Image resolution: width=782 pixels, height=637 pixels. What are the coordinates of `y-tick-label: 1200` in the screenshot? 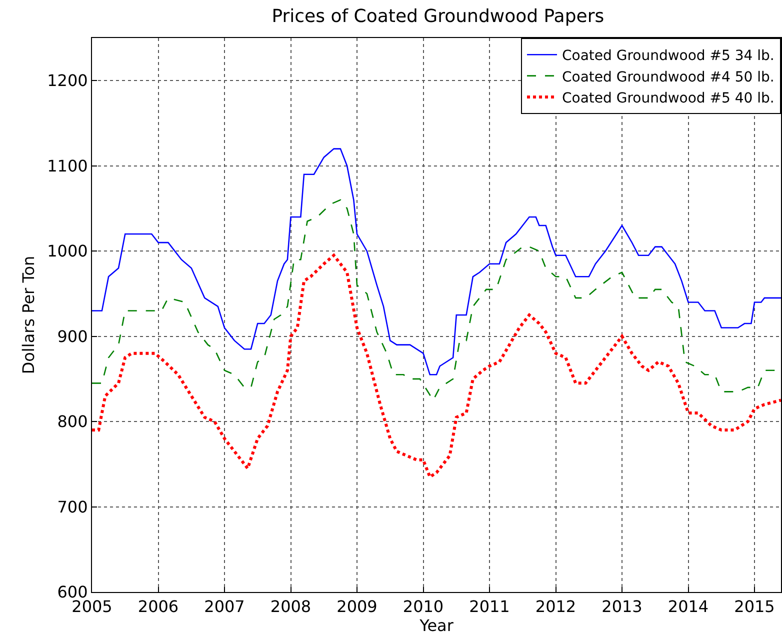 It's located at (67, 80).